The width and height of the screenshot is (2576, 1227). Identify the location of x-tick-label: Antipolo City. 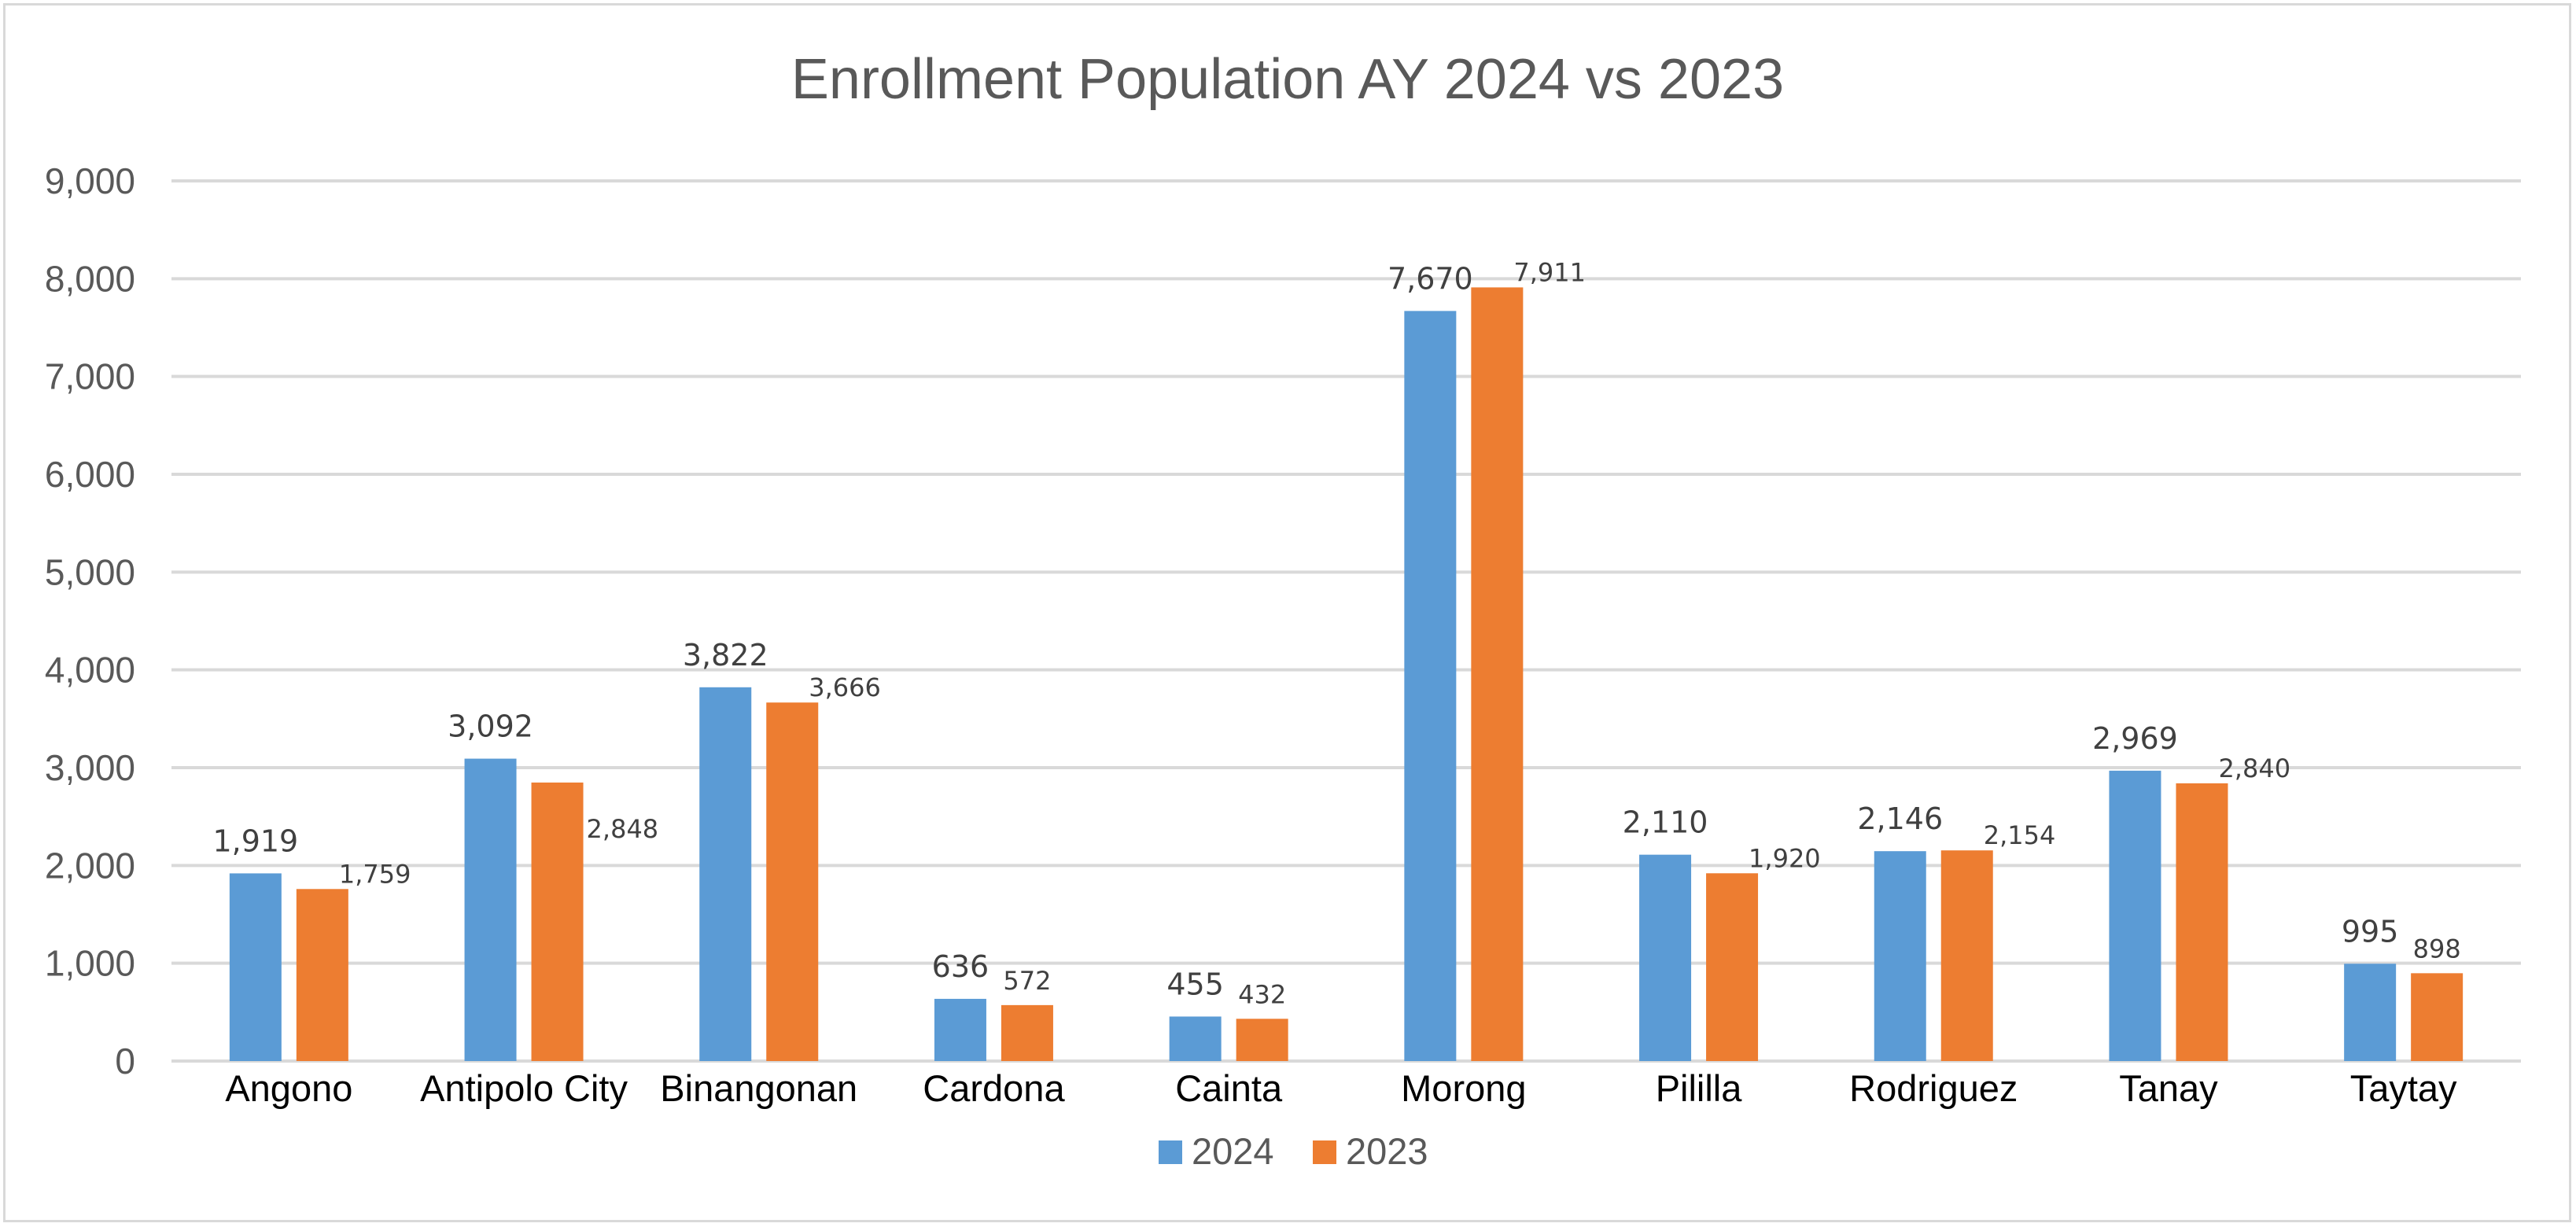
(524, 1088).